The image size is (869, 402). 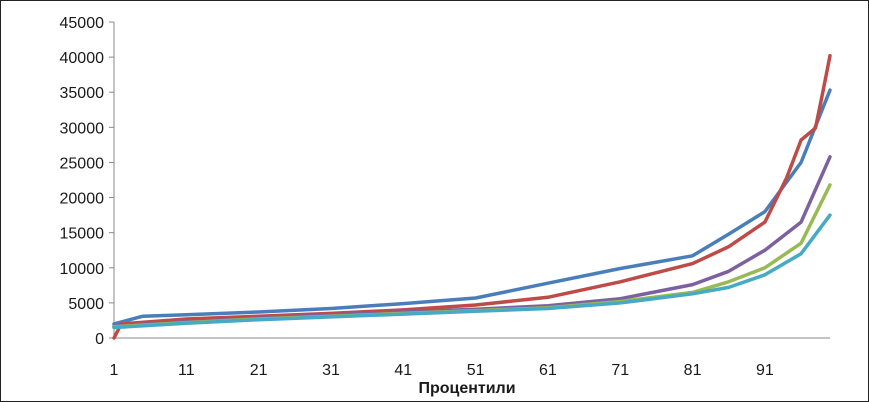 I want to click on y-tick-label: 30000, so click(x=82, y=128).